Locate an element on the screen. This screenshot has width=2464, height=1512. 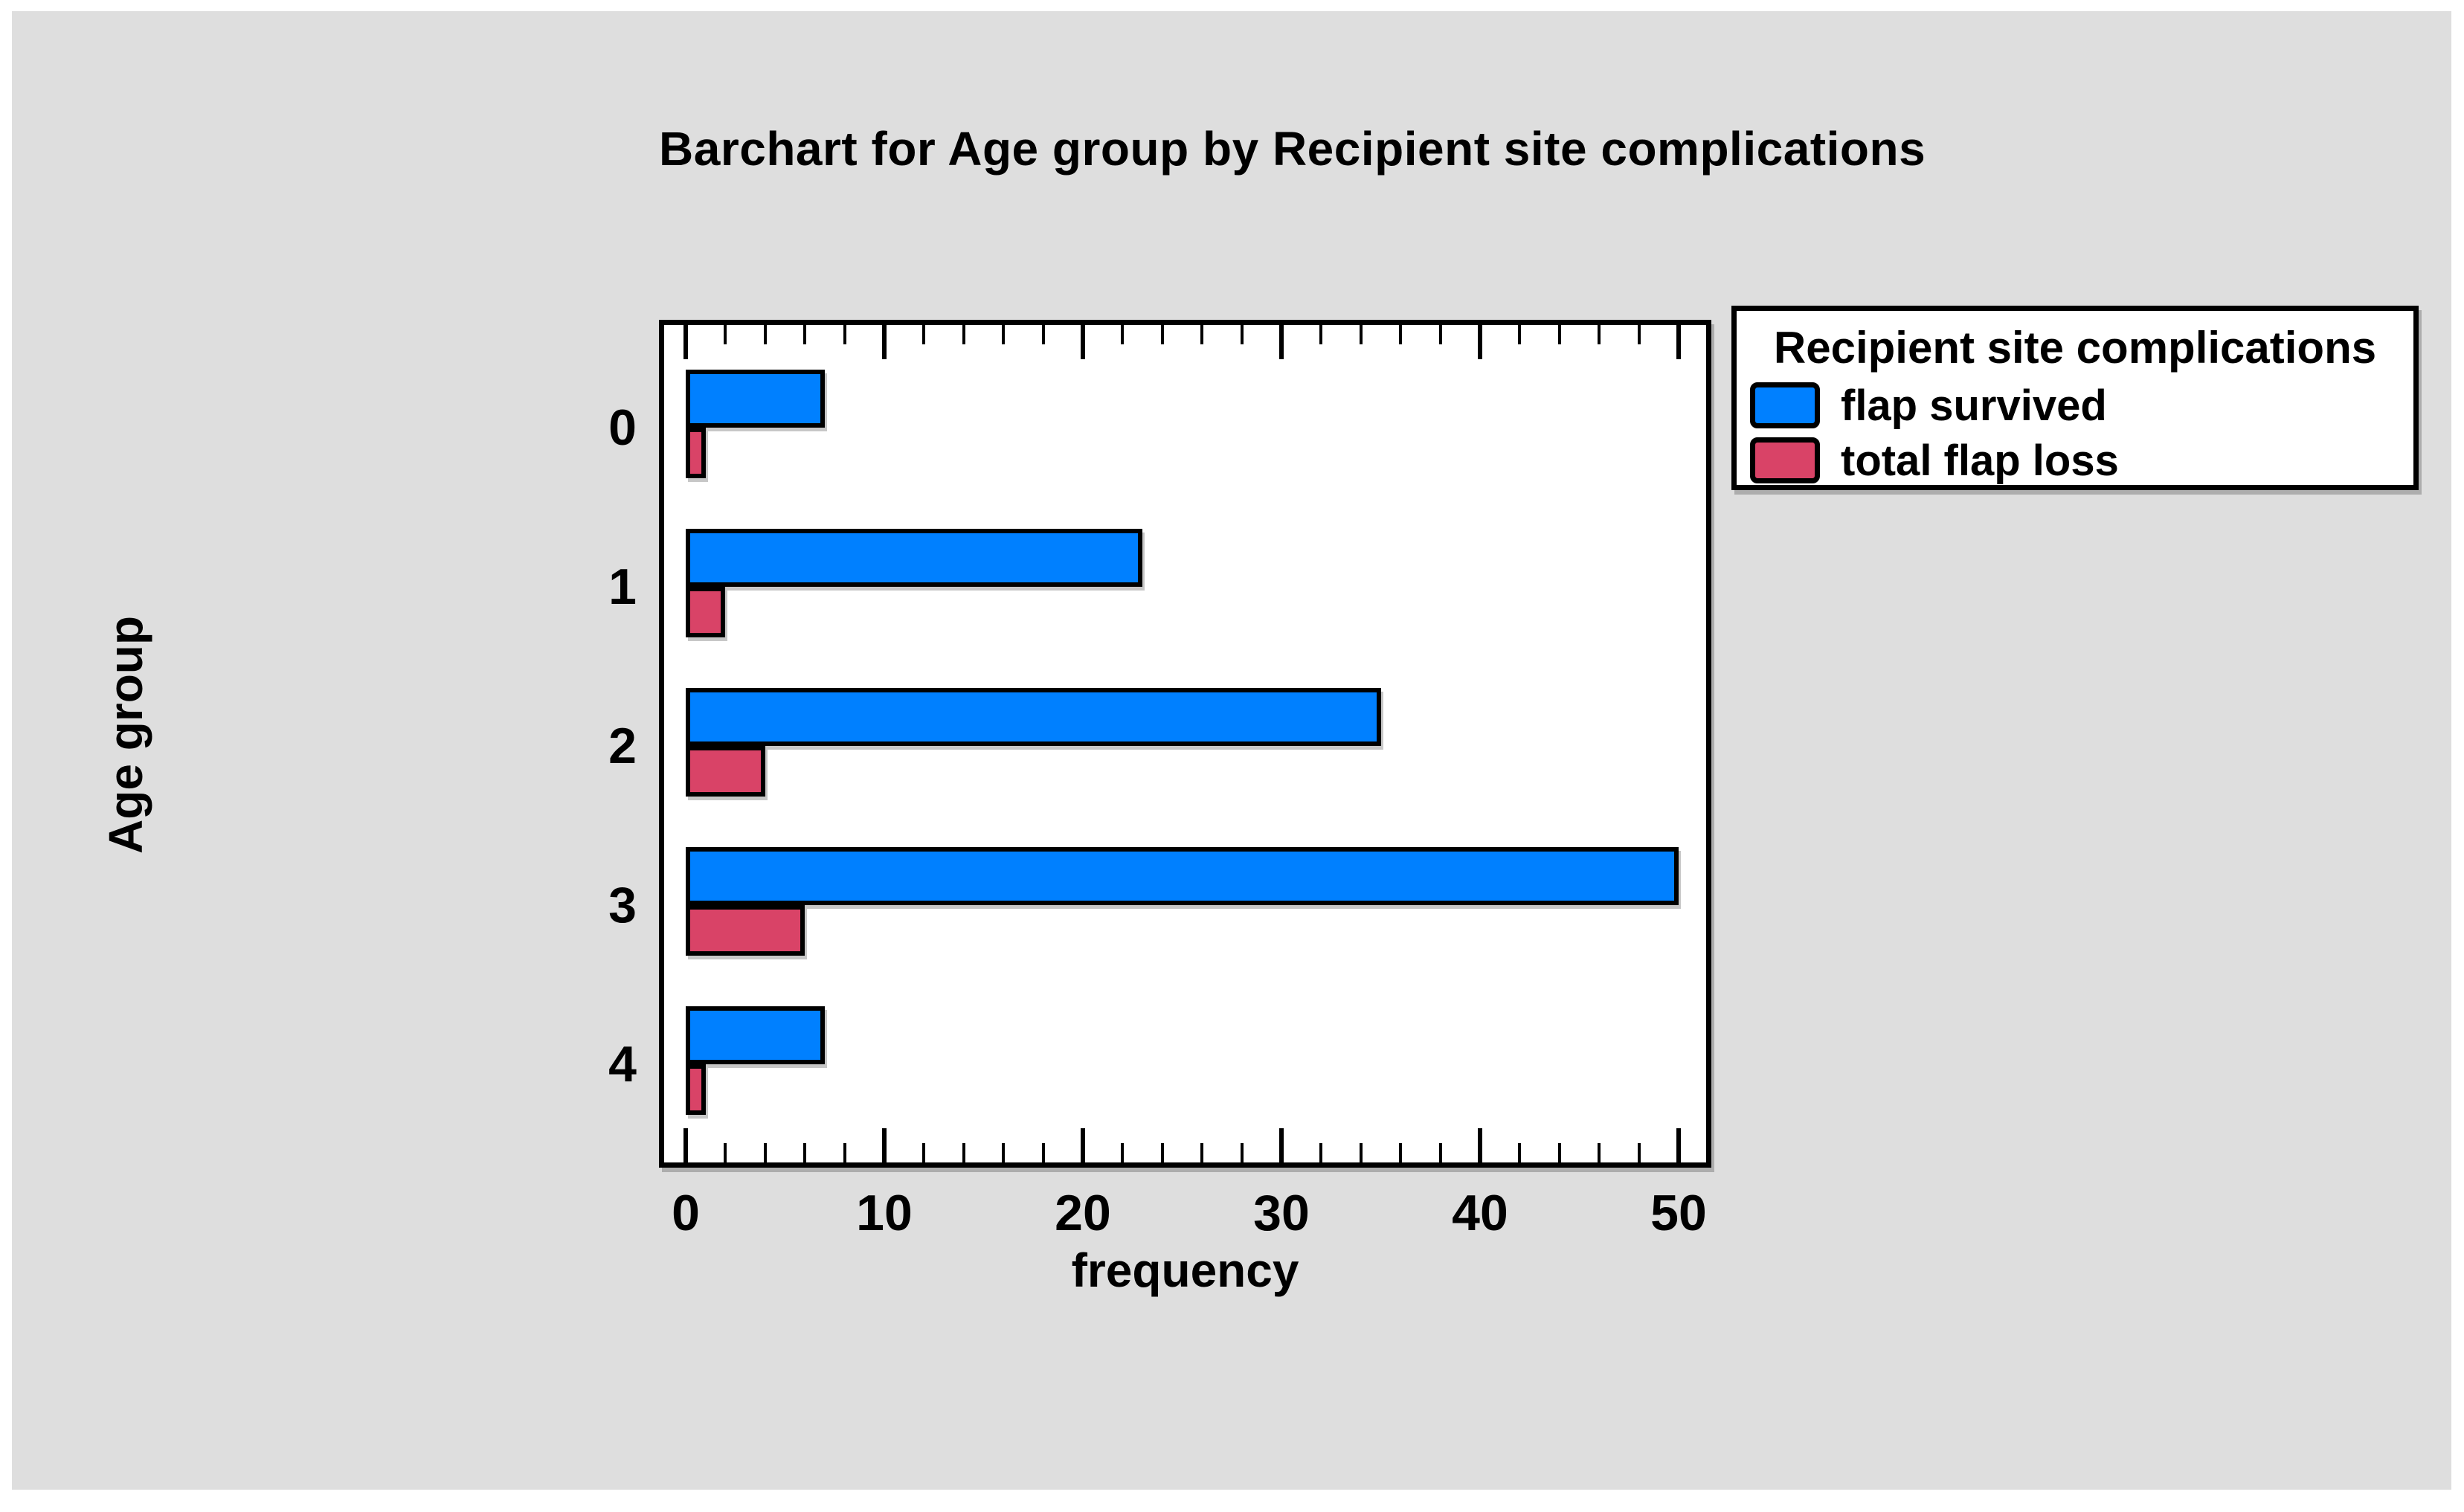
legend-item-total-flap-loss: total flap loss is located at coordinates (2075, 460).